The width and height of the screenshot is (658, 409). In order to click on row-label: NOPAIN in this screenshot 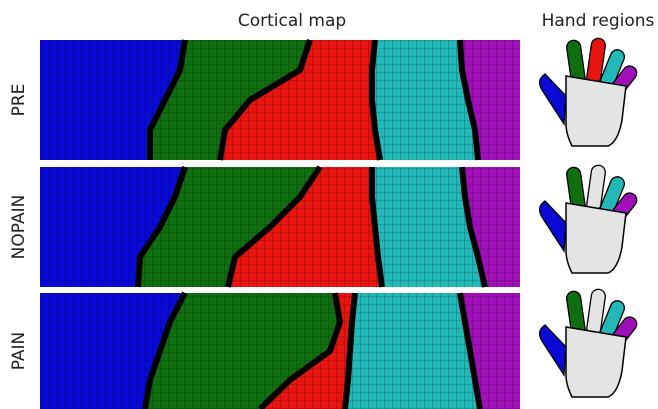, I will do `click(19, 227)`.